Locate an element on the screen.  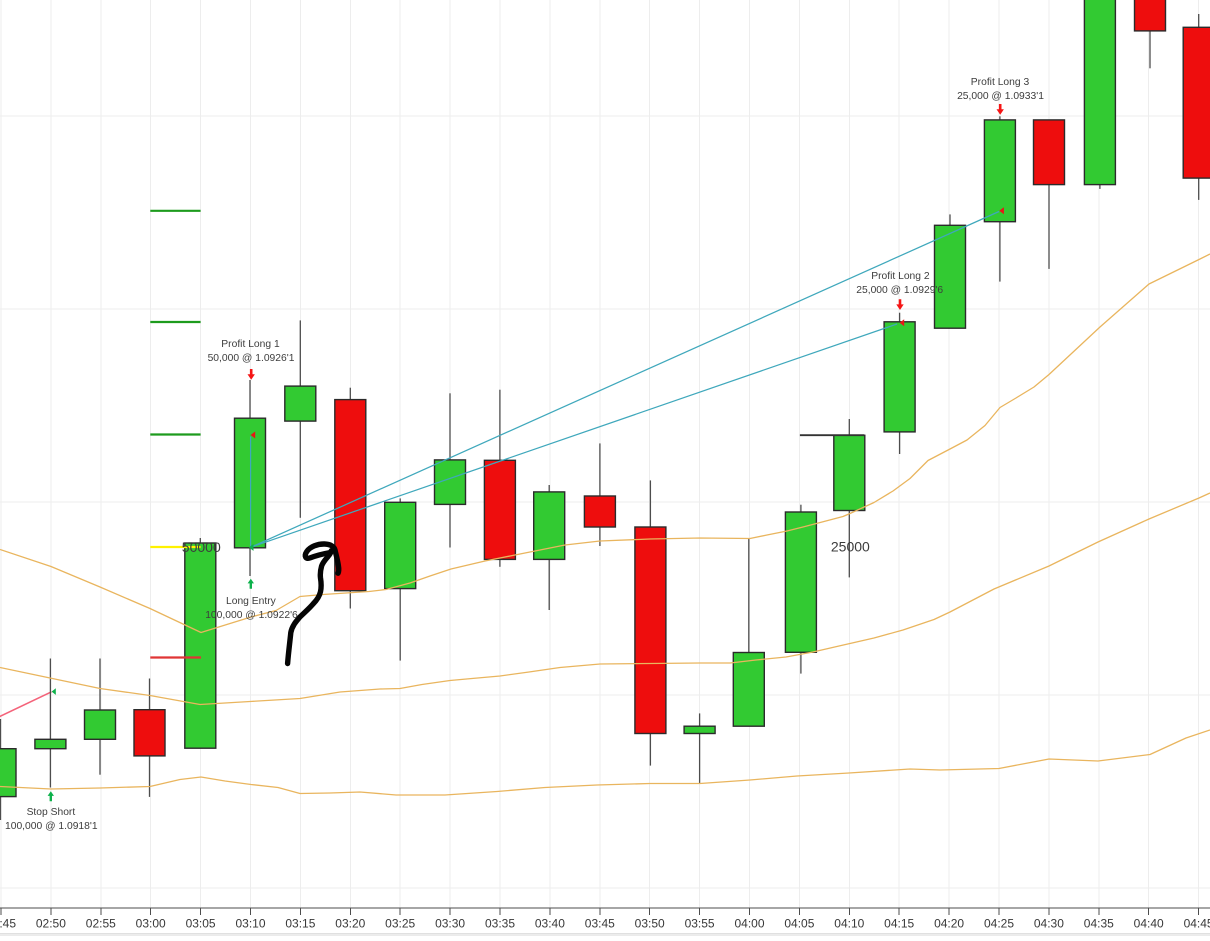
svg-text: 03:20 is located at coordinates (350, 924).